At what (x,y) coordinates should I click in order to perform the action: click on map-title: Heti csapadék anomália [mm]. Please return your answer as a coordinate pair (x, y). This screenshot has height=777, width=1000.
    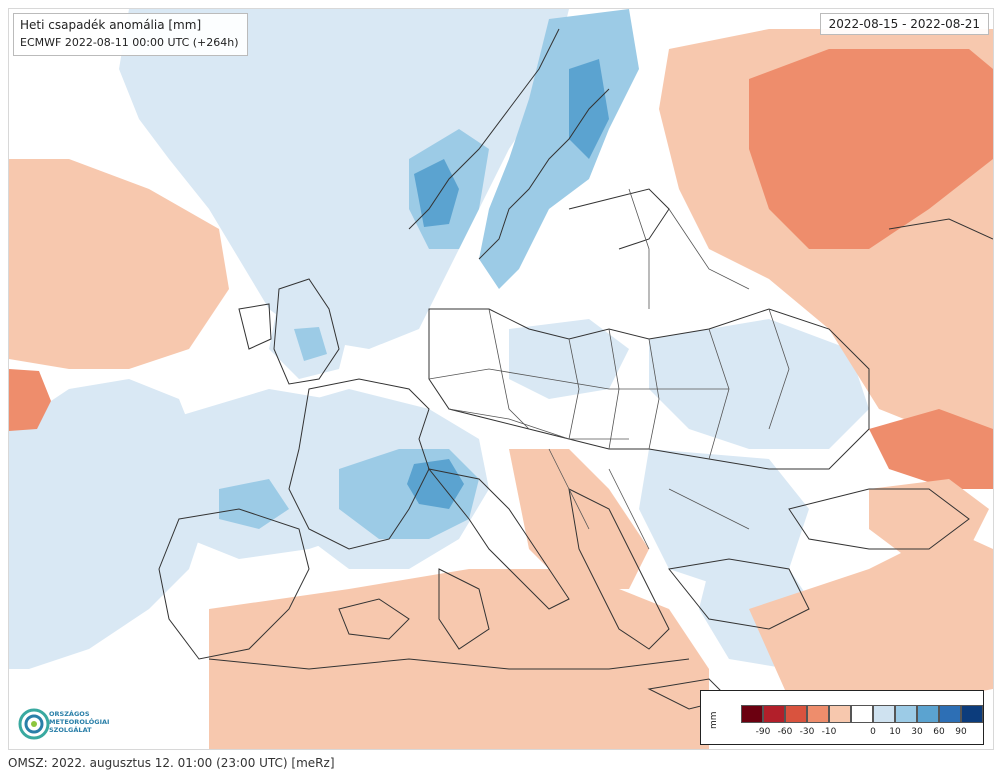
    Looking at the image, I should click on (111, 25).